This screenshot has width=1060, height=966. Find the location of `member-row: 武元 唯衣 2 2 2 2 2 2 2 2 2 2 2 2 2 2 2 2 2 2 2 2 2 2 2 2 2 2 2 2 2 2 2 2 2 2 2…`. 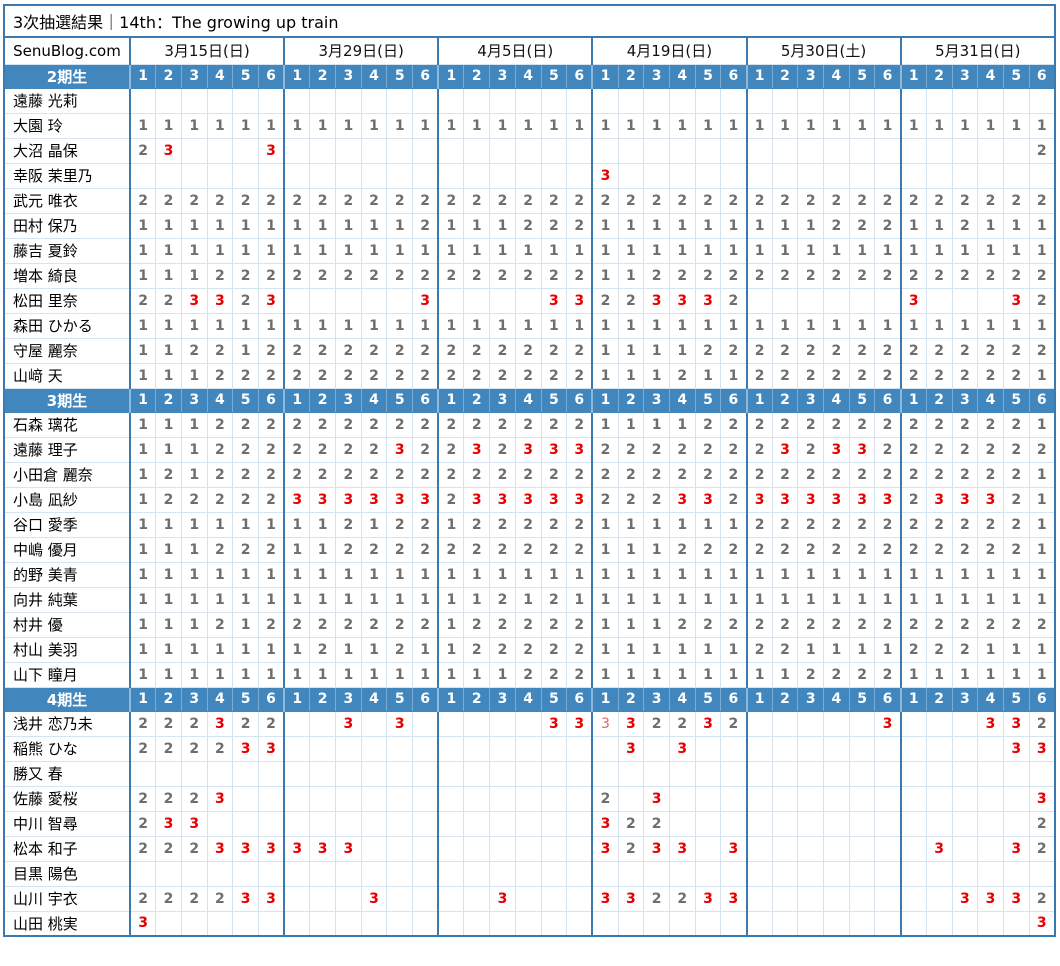

member-row: 武元 唯衣 2 2 2 2 2 2 2 2 2 2 2 2 2 2 2 2 2 2 2 2 2 2 2 2 2 2 2 2 2 2 2 2 2 2 2… is located at coordinates (529, 200).